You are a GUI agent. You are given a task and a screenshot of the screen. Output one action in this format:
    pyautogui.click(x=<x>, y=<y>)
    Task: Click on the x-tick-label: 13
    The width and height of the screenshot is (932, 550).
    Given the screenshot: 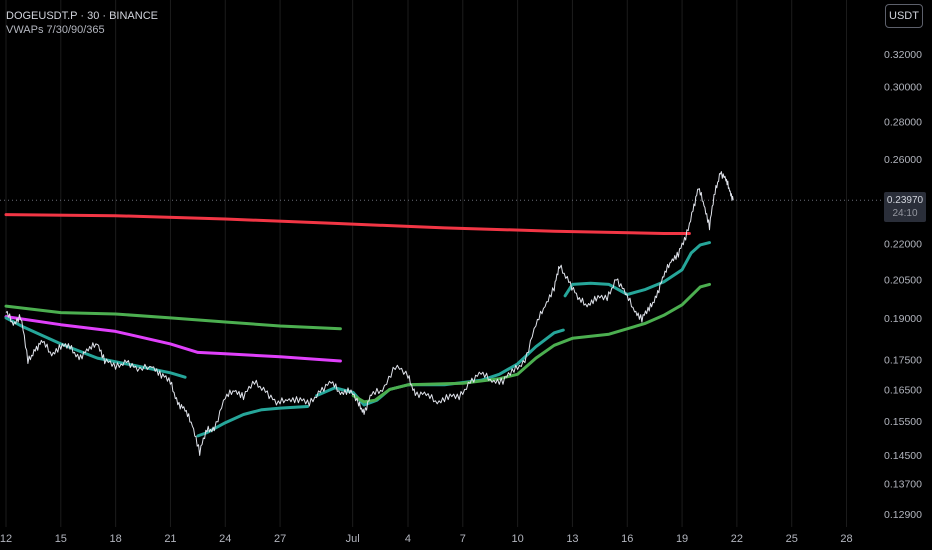 What is the action you would take?
    pyautogui.click(x=572, y=539)
    